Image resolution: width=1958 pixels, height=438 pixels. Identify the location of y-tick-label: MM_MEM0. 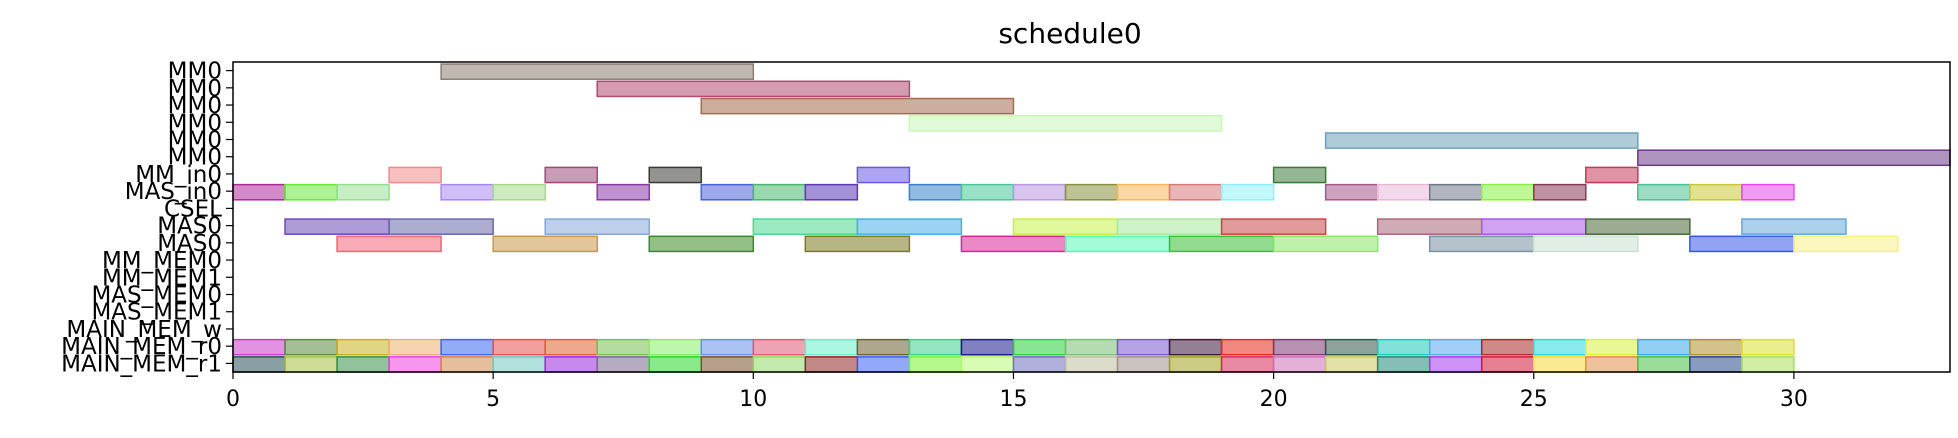
(162, 261).